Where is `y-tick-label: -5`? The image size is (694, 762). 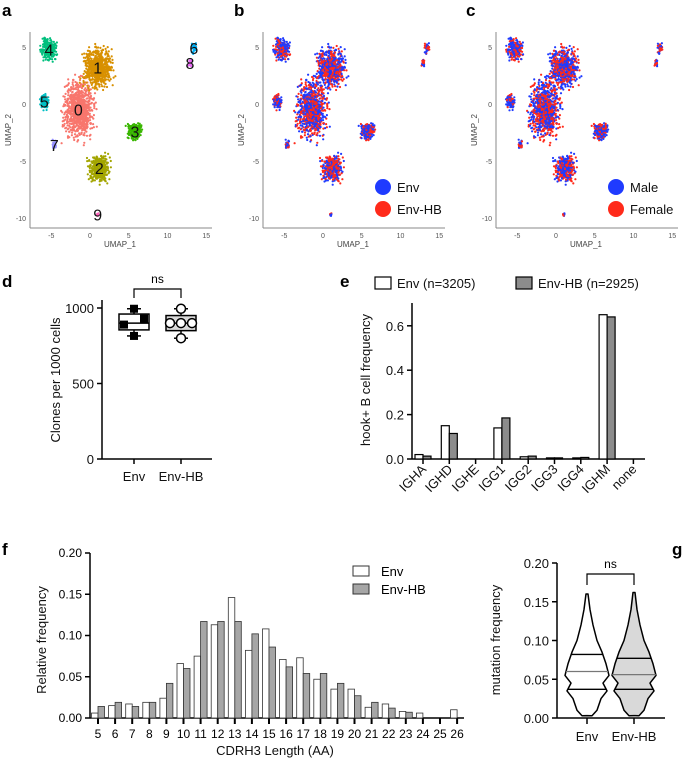
y-tick-label: -5 is located at coordinates (256, 162).